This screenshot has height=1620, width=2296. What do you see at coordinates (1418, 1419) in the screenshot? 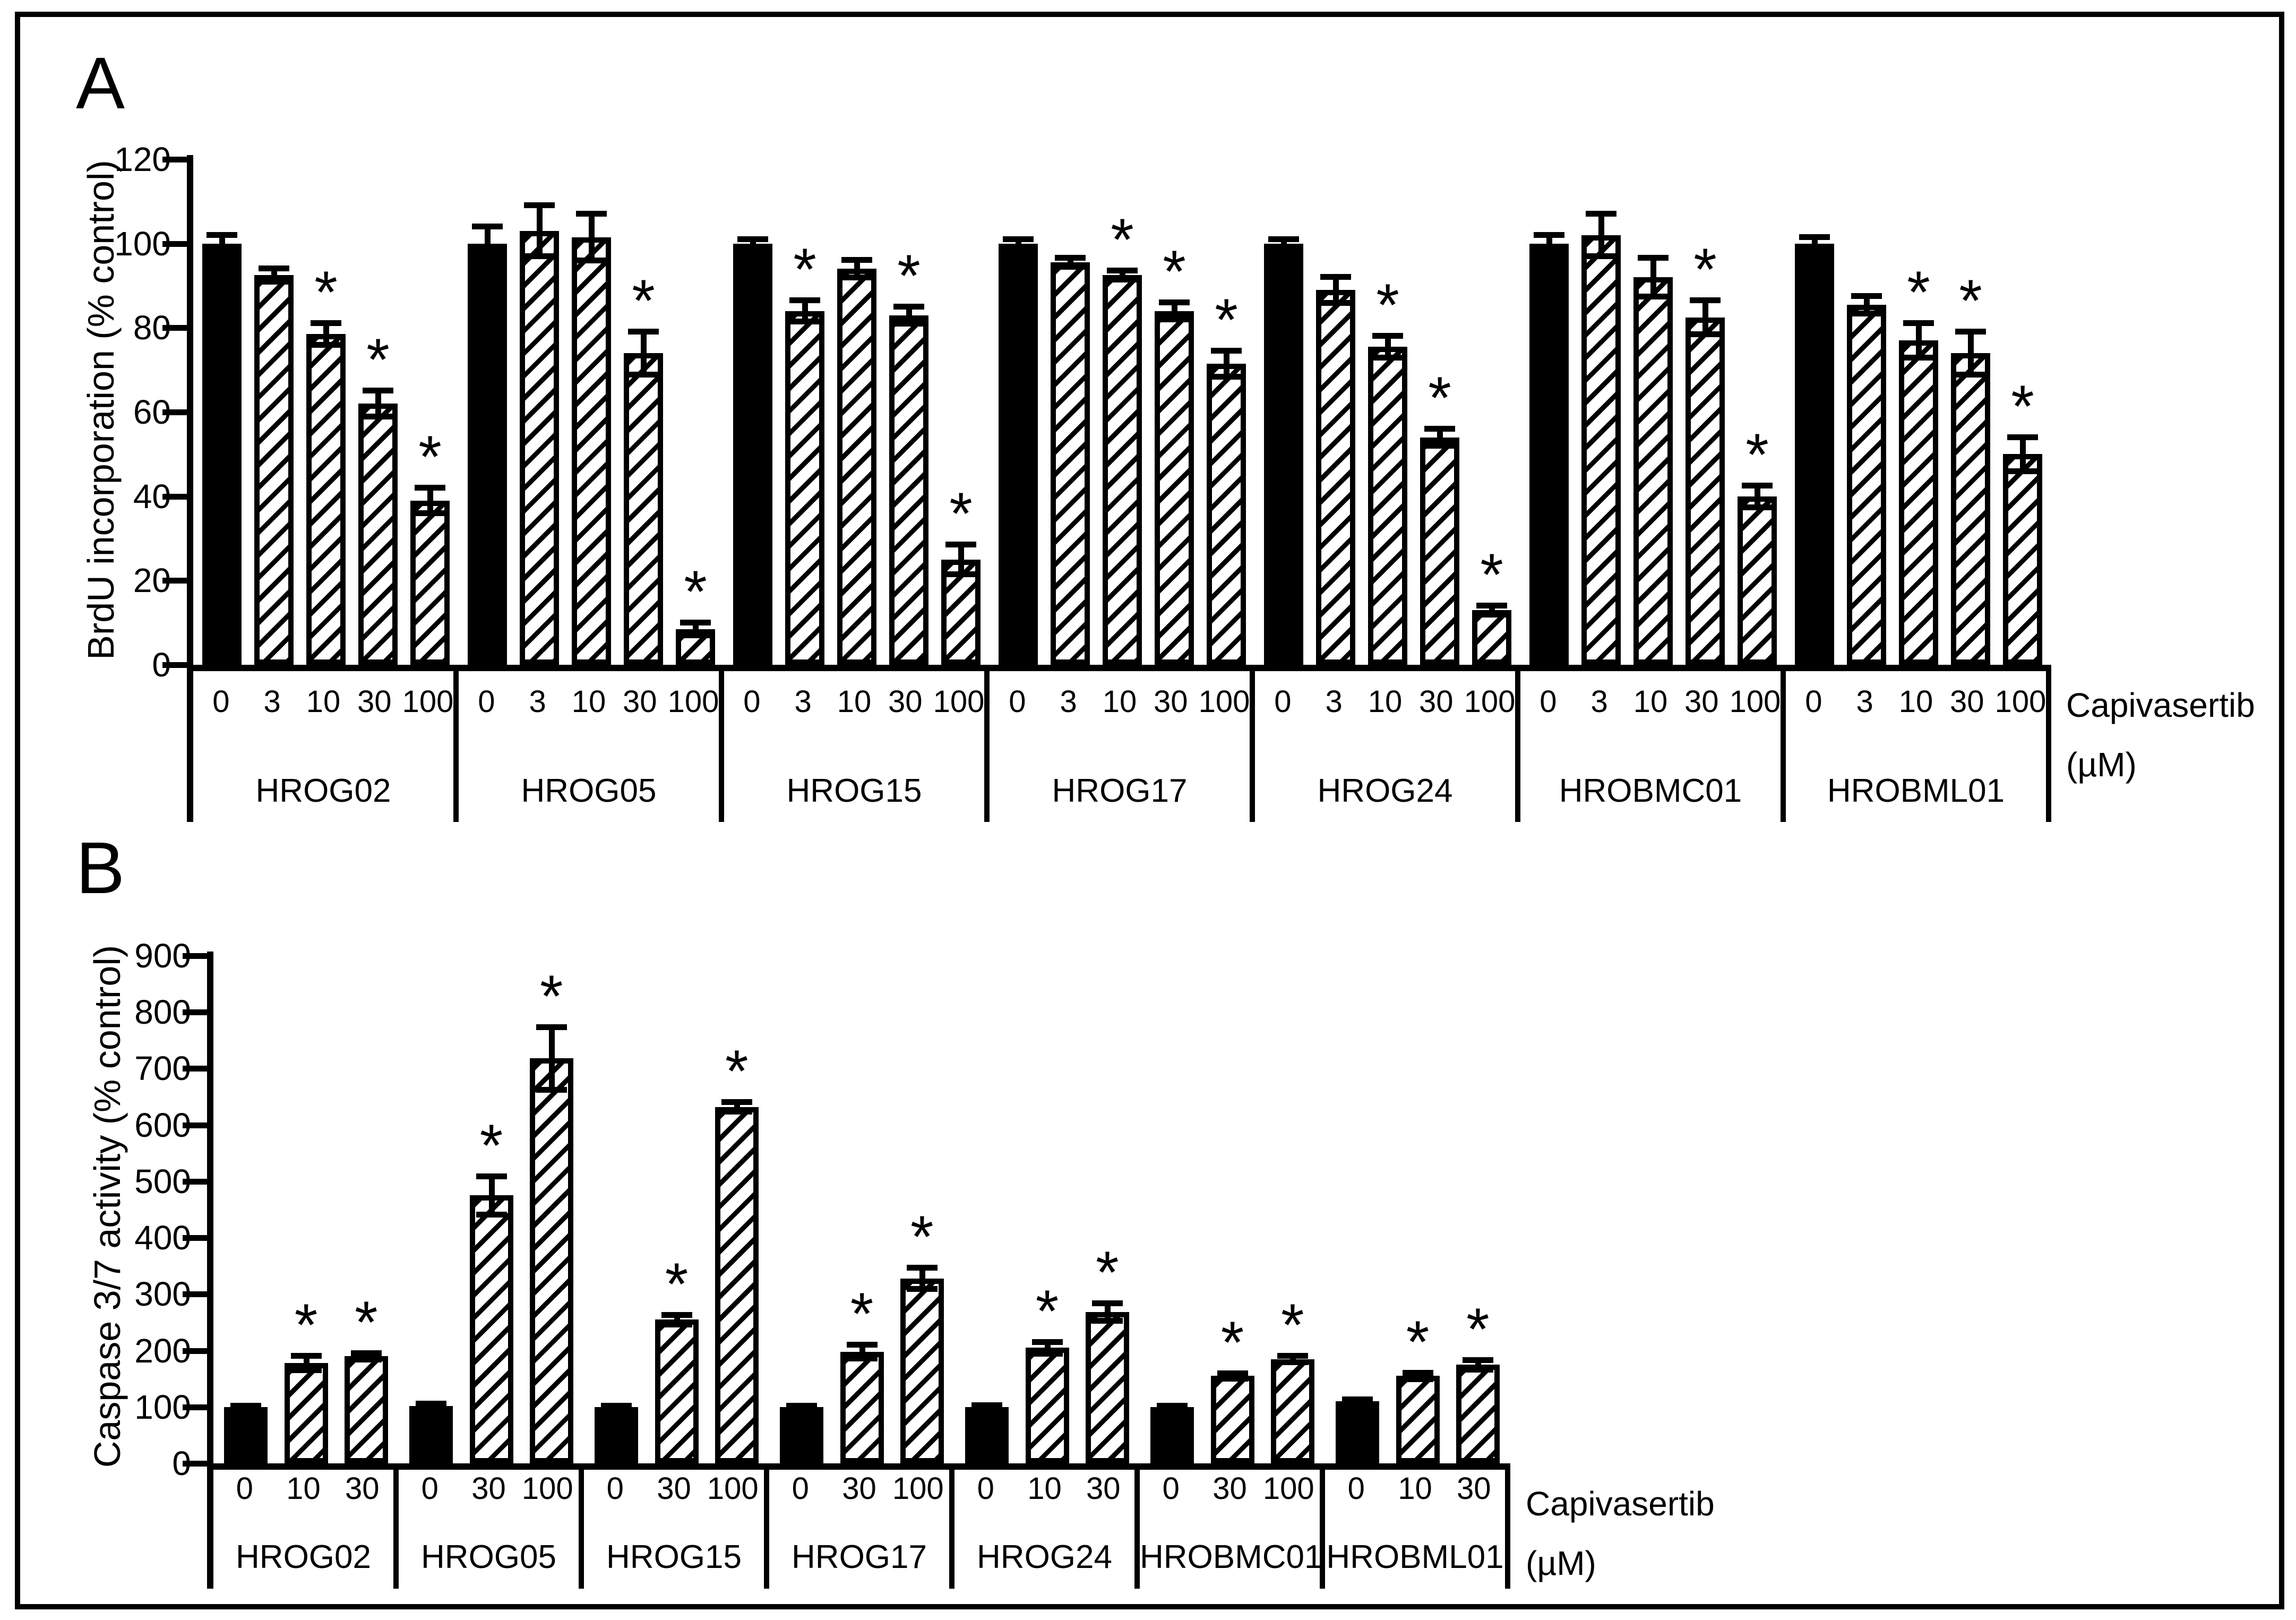
I see `bar-HROBML01-10uM` at bounding box center [1418, 1419].